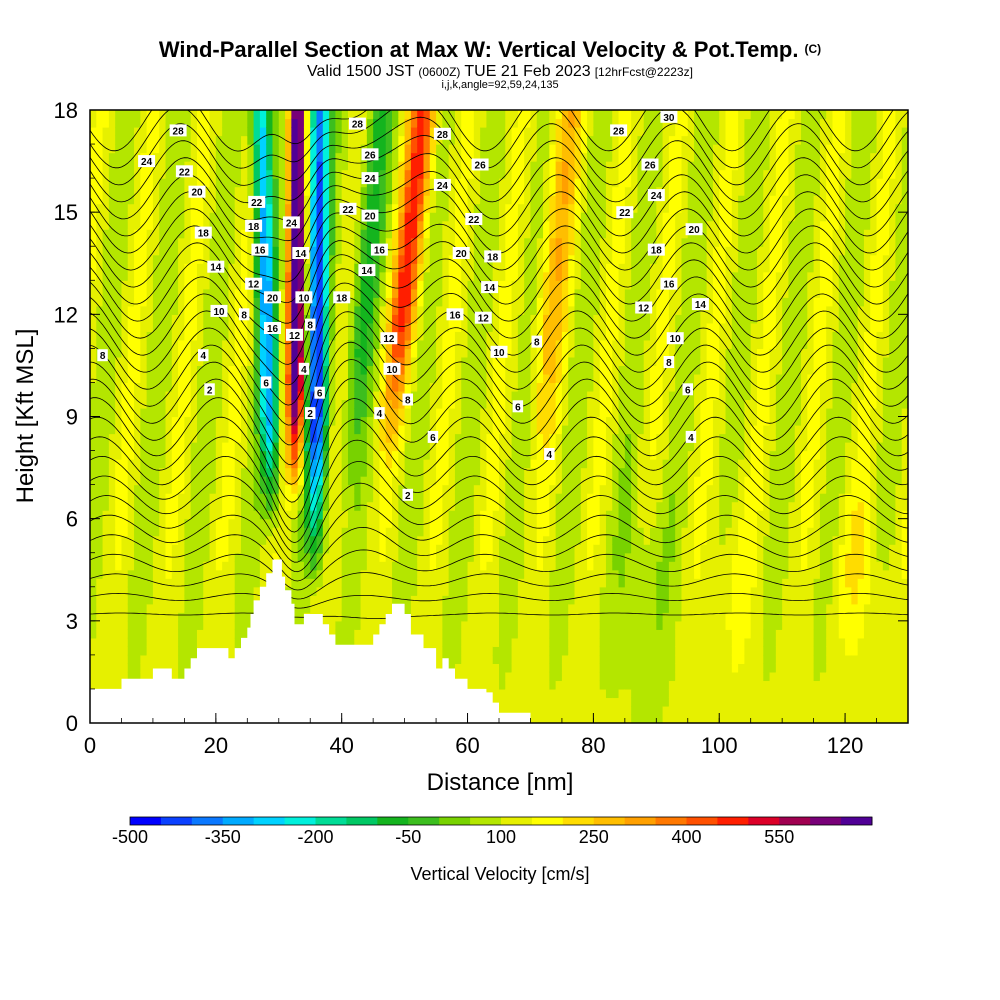 The width and height of the screenshot is (1000, 1000). What do you see at coordinates (72, 723) in the screenshot?
I see `y-tick-label: 0` at bounding box center [72, 723].